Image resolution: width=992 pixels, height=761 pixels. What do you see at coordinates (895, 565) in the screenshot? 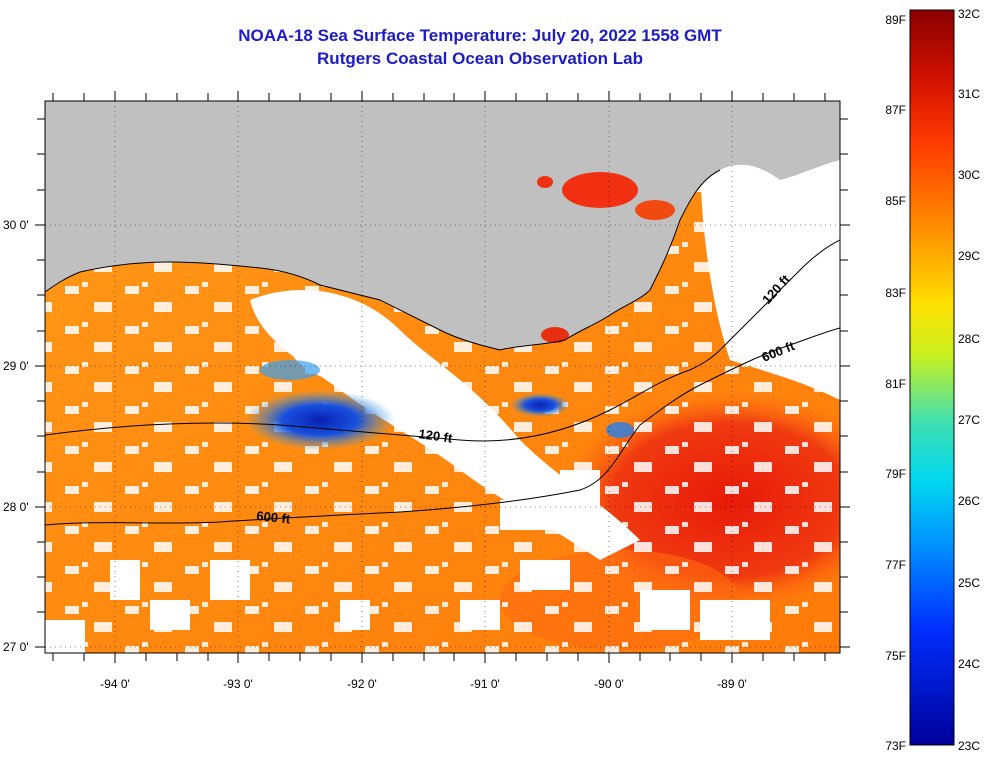
I see `colorbar-f-label: 77F` at bounding box center [895, 565].